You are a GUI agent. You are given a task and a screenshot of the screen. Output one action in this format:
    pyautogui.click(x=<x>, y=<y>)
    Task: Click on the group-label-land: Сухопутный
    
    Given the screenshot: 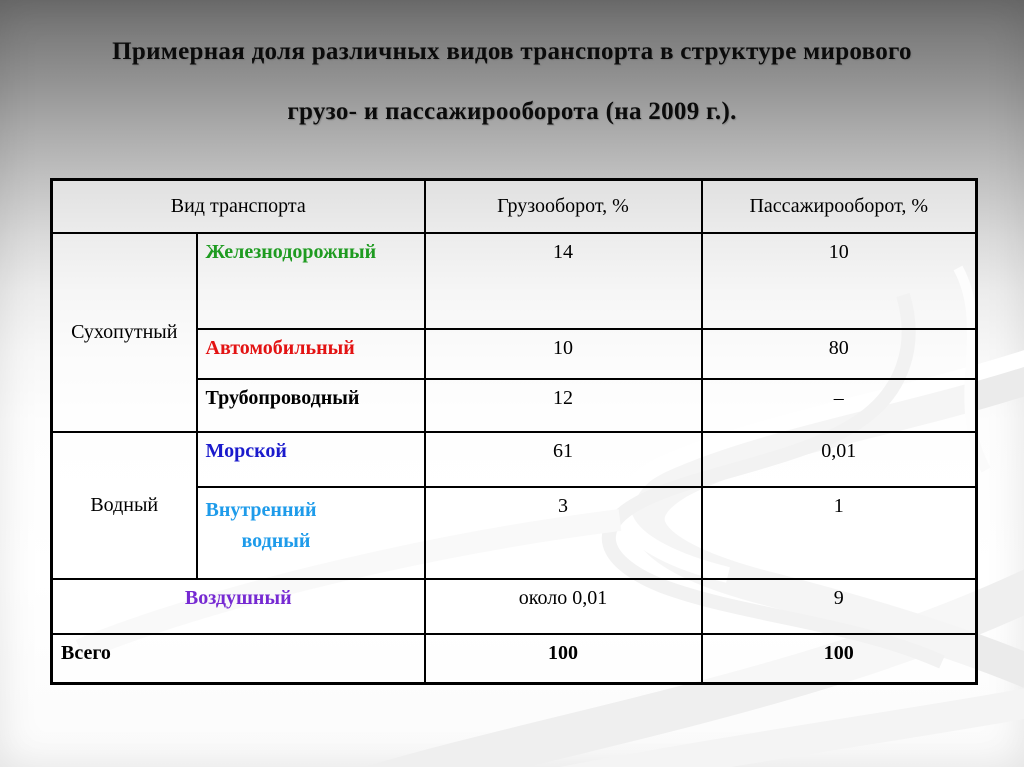 What is the action you would take?
    pyautogui.click(x=124, y=332)
    